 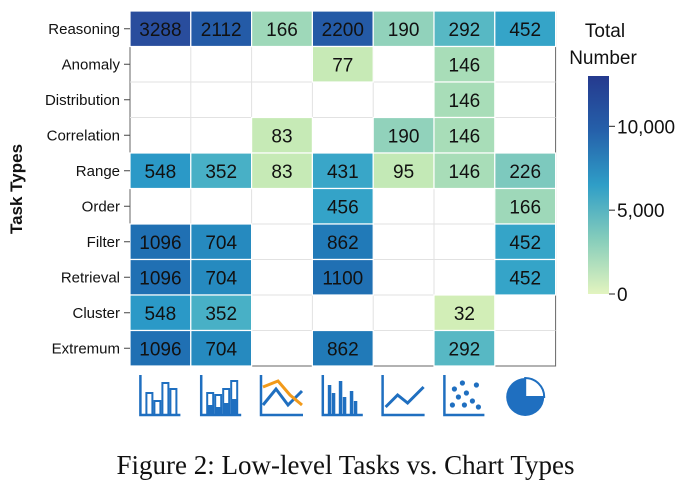 I want to click on row-label: Anomaly, so click(x=91, y=64).